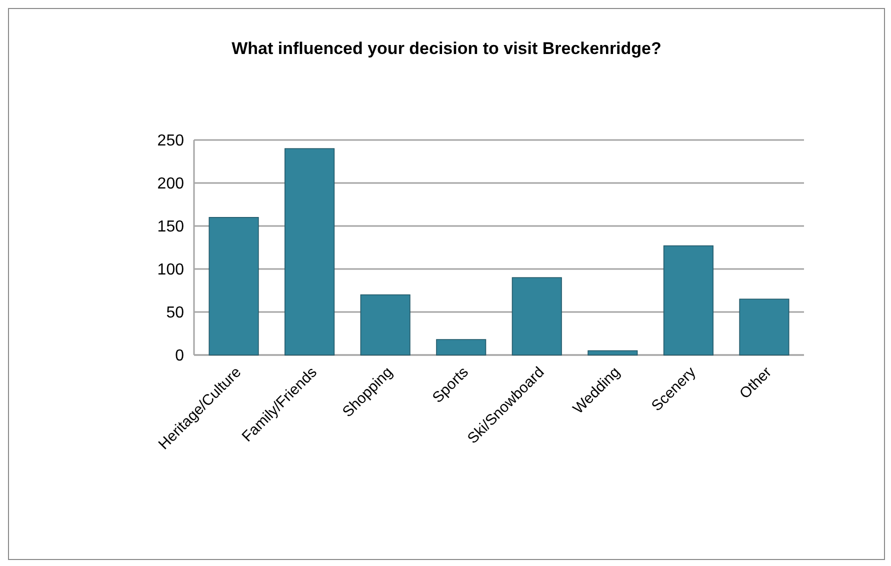 The image size is (891, 566). What do you see at coordinates (447, 48) in the screenshot?
I see `chart-title: What influenced your decision to visit Breckenridge?` at bounding box center [447, 48].